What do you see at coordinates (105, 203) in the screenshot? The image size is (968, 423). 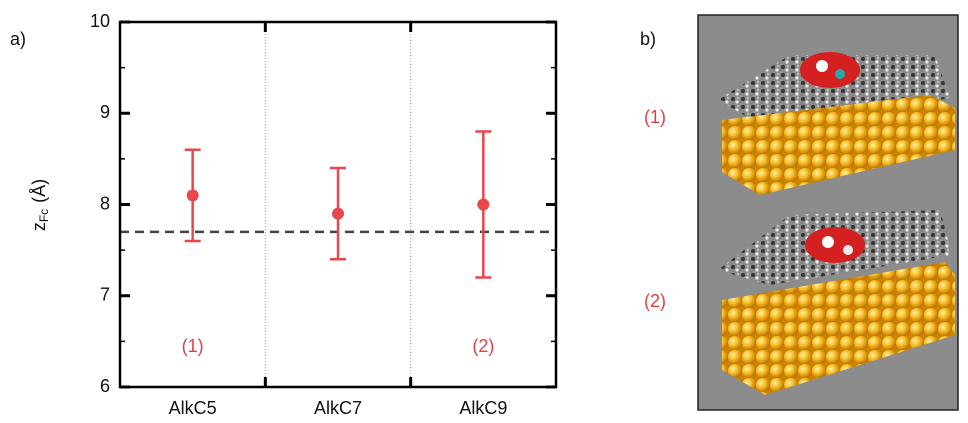 I see `y-tick-label: 8` at bounding box center [105, 203].